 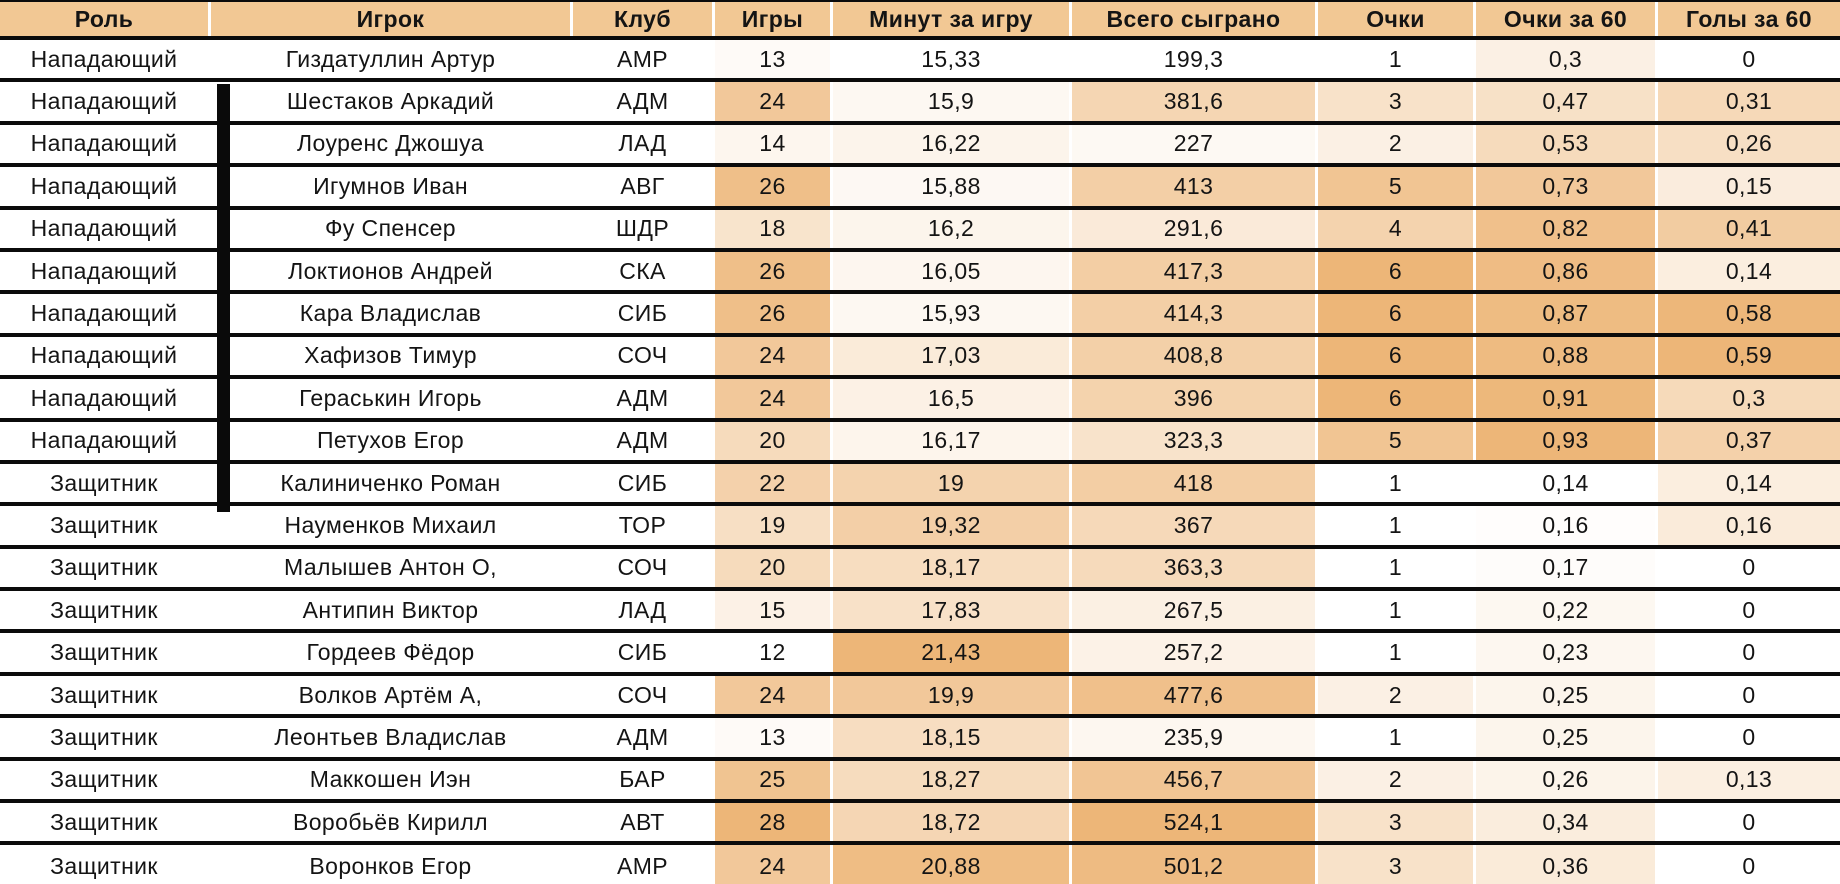 What do you see at coordinates (389, 186) in the screenshot?
I see `cell-player: Игумнов Иван` at bounding box center [389, 186].